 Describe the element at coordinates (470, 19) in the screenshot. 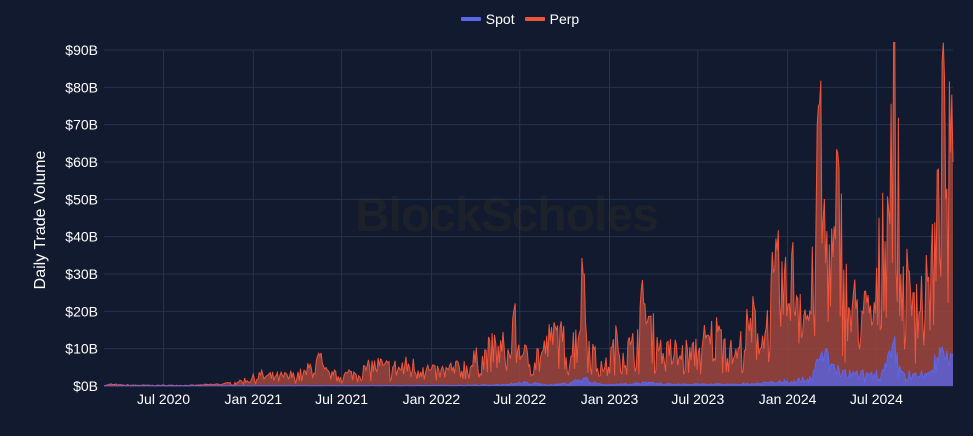

I see `legend-swatch-spot` at that location.